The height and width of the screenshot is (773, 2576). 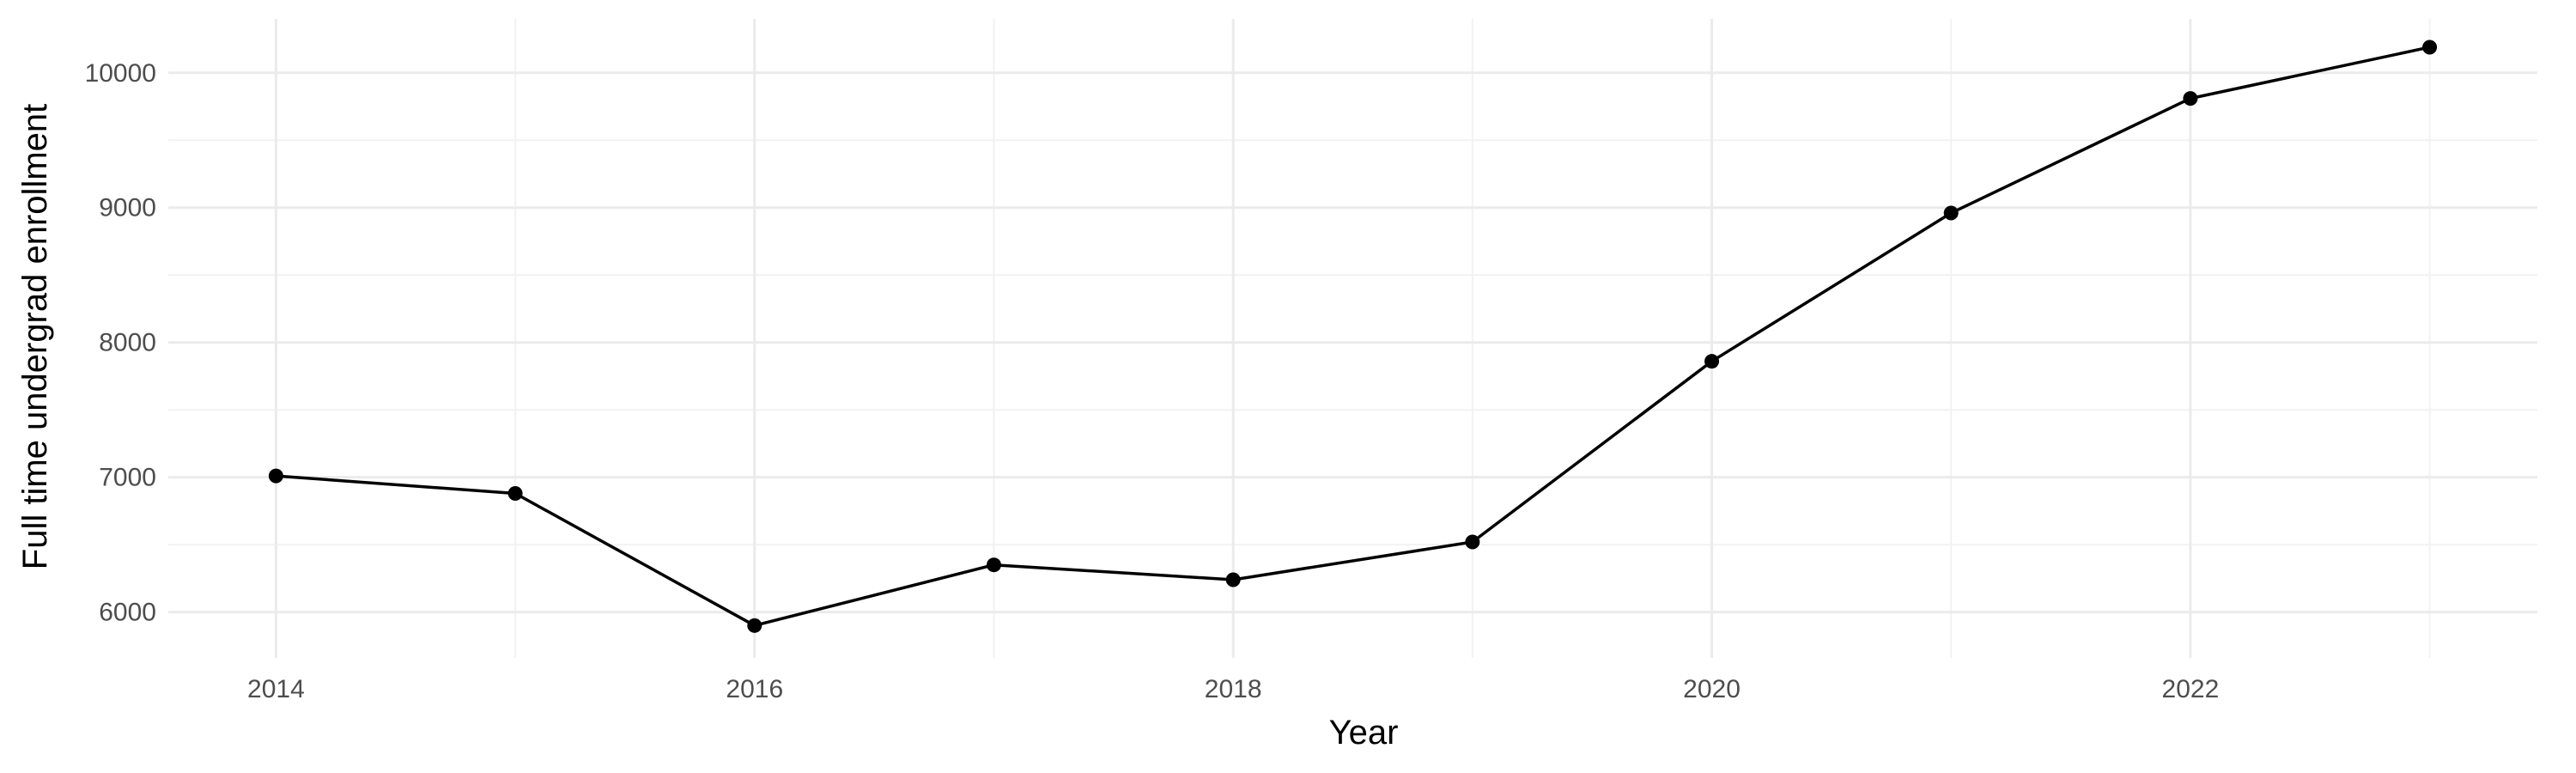 What do you see at coordinates (276, 689) in the screenshot?
I see `x-tick-label: 2014` at bounding box center [276, 689].